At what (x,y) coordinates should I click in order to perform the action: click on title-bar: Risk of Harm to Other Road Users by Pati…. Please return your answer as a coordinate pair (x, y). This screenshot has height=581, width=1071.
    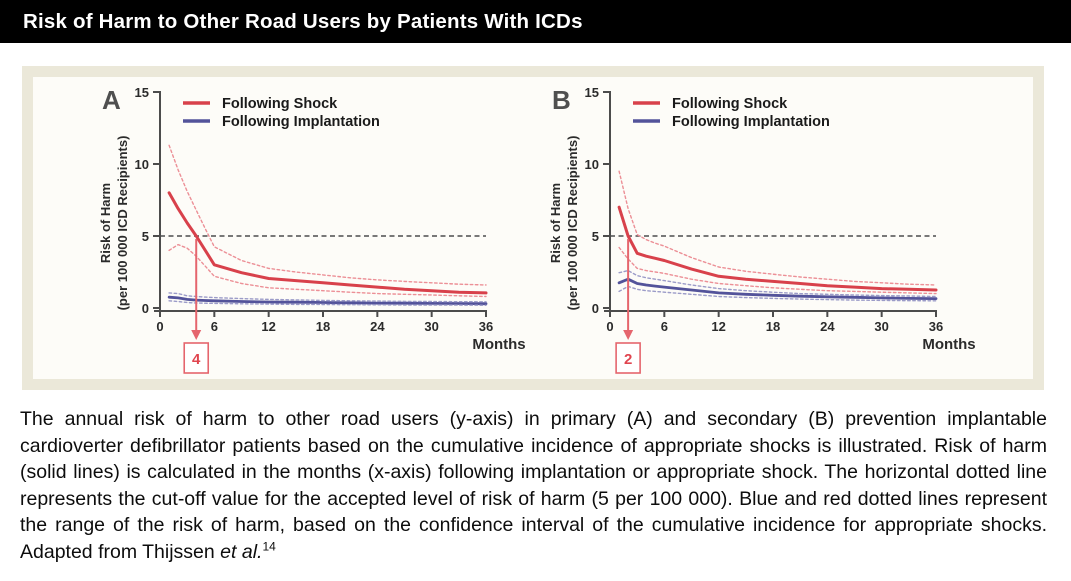
    Looking at the image, I should click on (535, 21).